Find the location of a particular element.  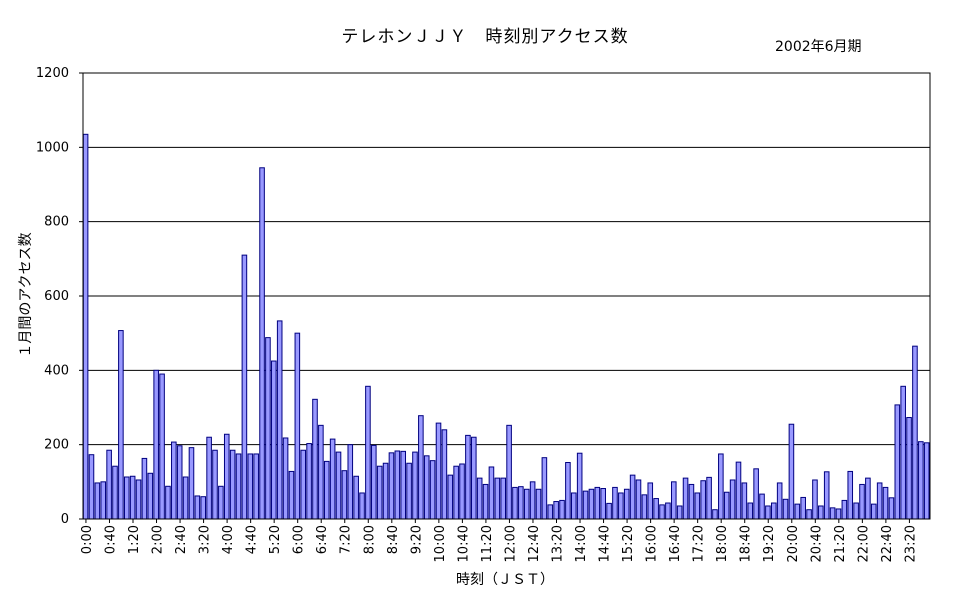

x-tick-label: 15:20 is located at coordinates (628, 543).